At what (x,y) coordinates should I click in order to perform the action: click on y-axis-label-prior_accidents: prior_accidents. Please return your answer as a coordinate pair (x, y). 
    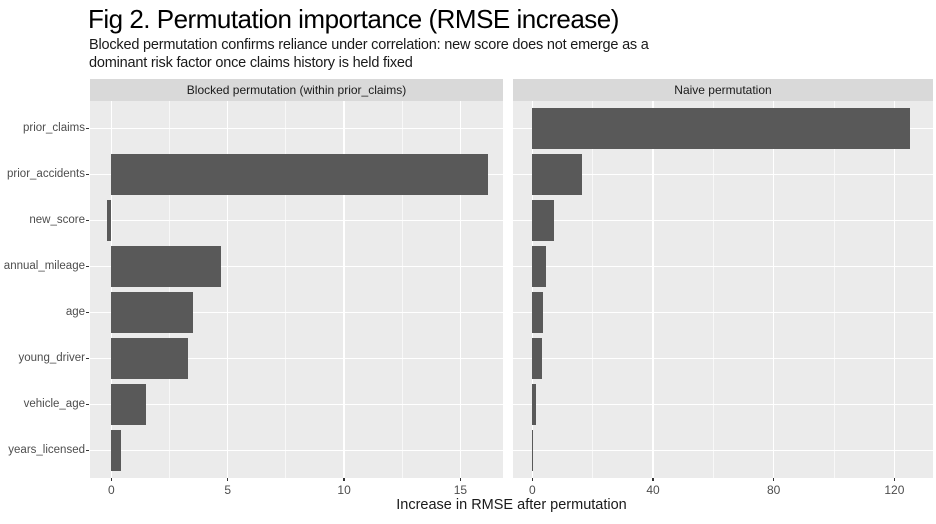
    Looking at the image, I should click on (46, 174).